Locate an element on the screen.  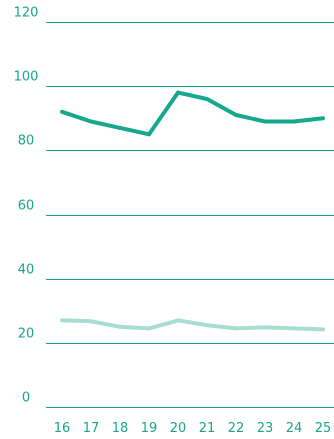
y-tick-label: 80 is located at coordinates (26, 141).